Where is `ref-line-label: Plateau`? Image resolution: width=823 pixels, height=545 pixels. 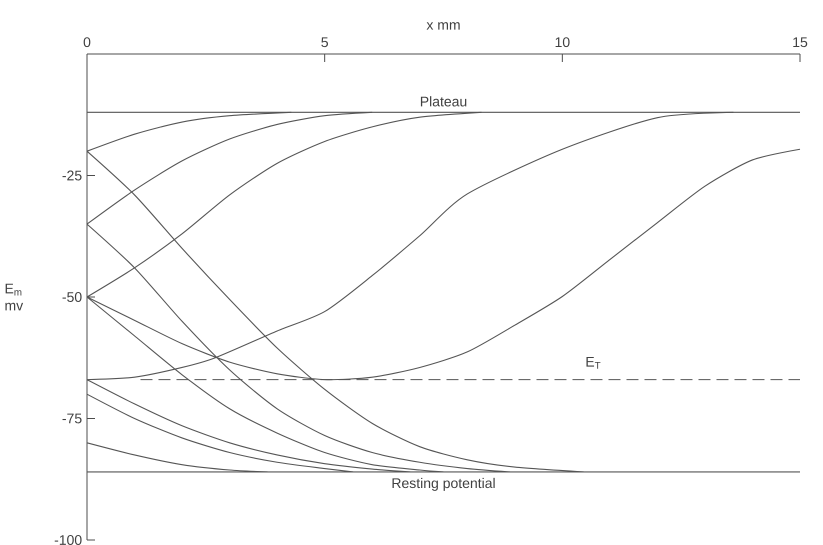
ref-line-label: Plateau is located at coordinates (443, 101).